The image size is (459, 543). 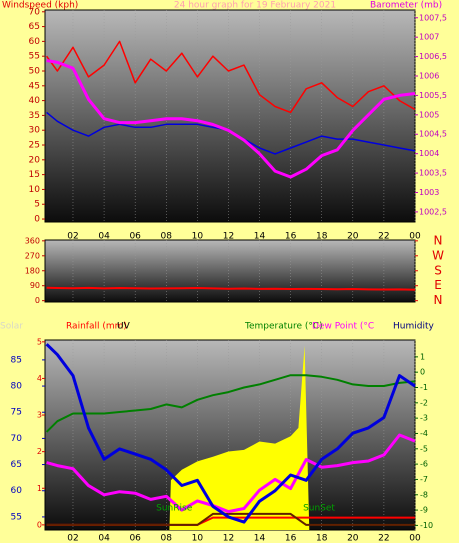 I want to click on y2-tick-label: W, so click(x=438, y=255).